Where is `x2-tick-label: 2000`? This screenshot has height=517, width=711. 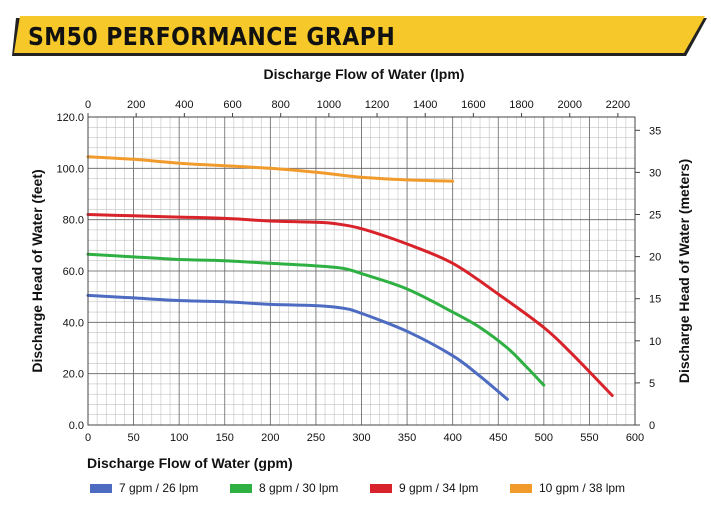 x2-tick-label: 2000 is located at coordinates (569, 105).